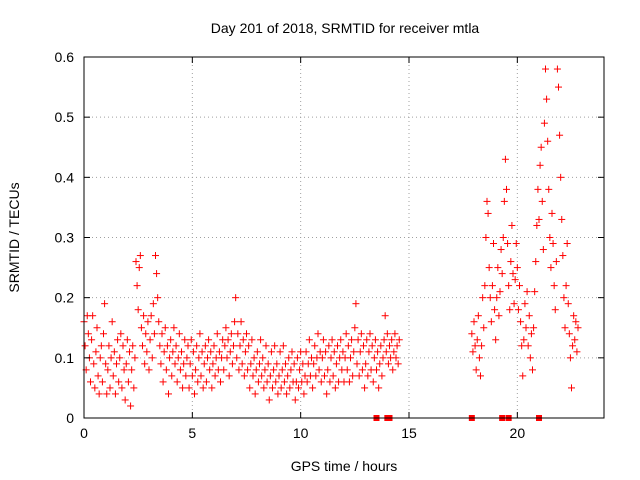  I want to click on x-tick-label: 15, so click(409, 433).